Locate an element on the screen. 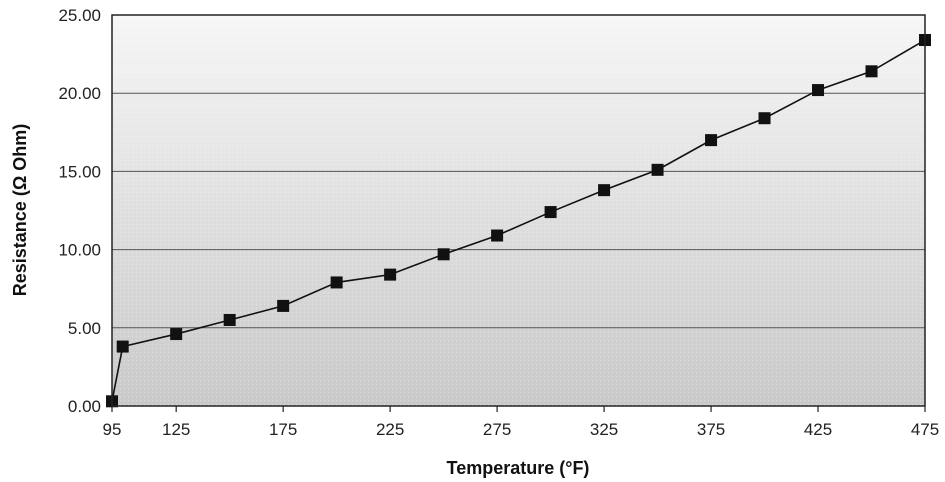 The width and height of the screenshot is (945, 482). y-axis: 0.00 5.00 10.00 15.00 20.00 25.00 is located at coordinates (79, 211).